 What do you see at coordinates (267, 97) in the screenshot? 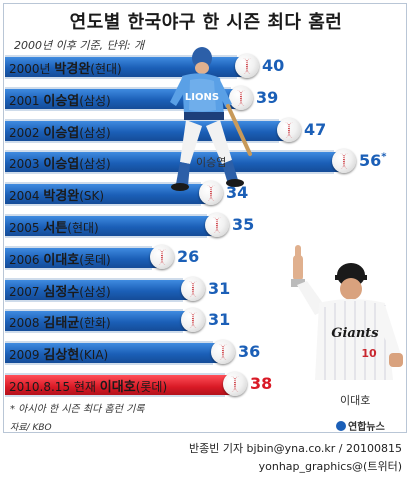
I see `data-label: 39` at bounding box center [267, 97].